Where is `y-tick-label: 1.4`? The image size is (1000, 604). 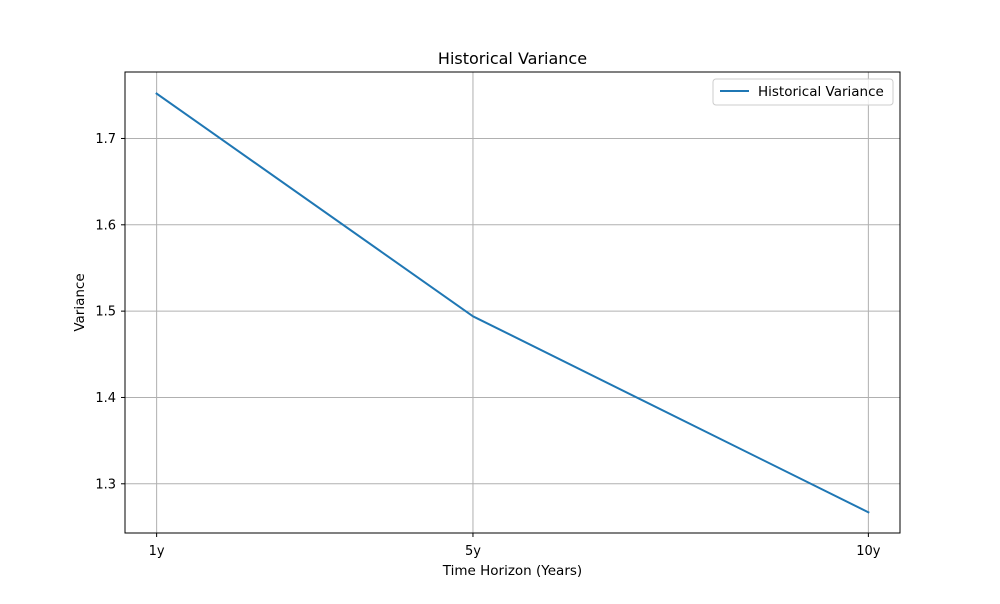 y-tick-label: 1.4 is located at coordinates (105, 398).